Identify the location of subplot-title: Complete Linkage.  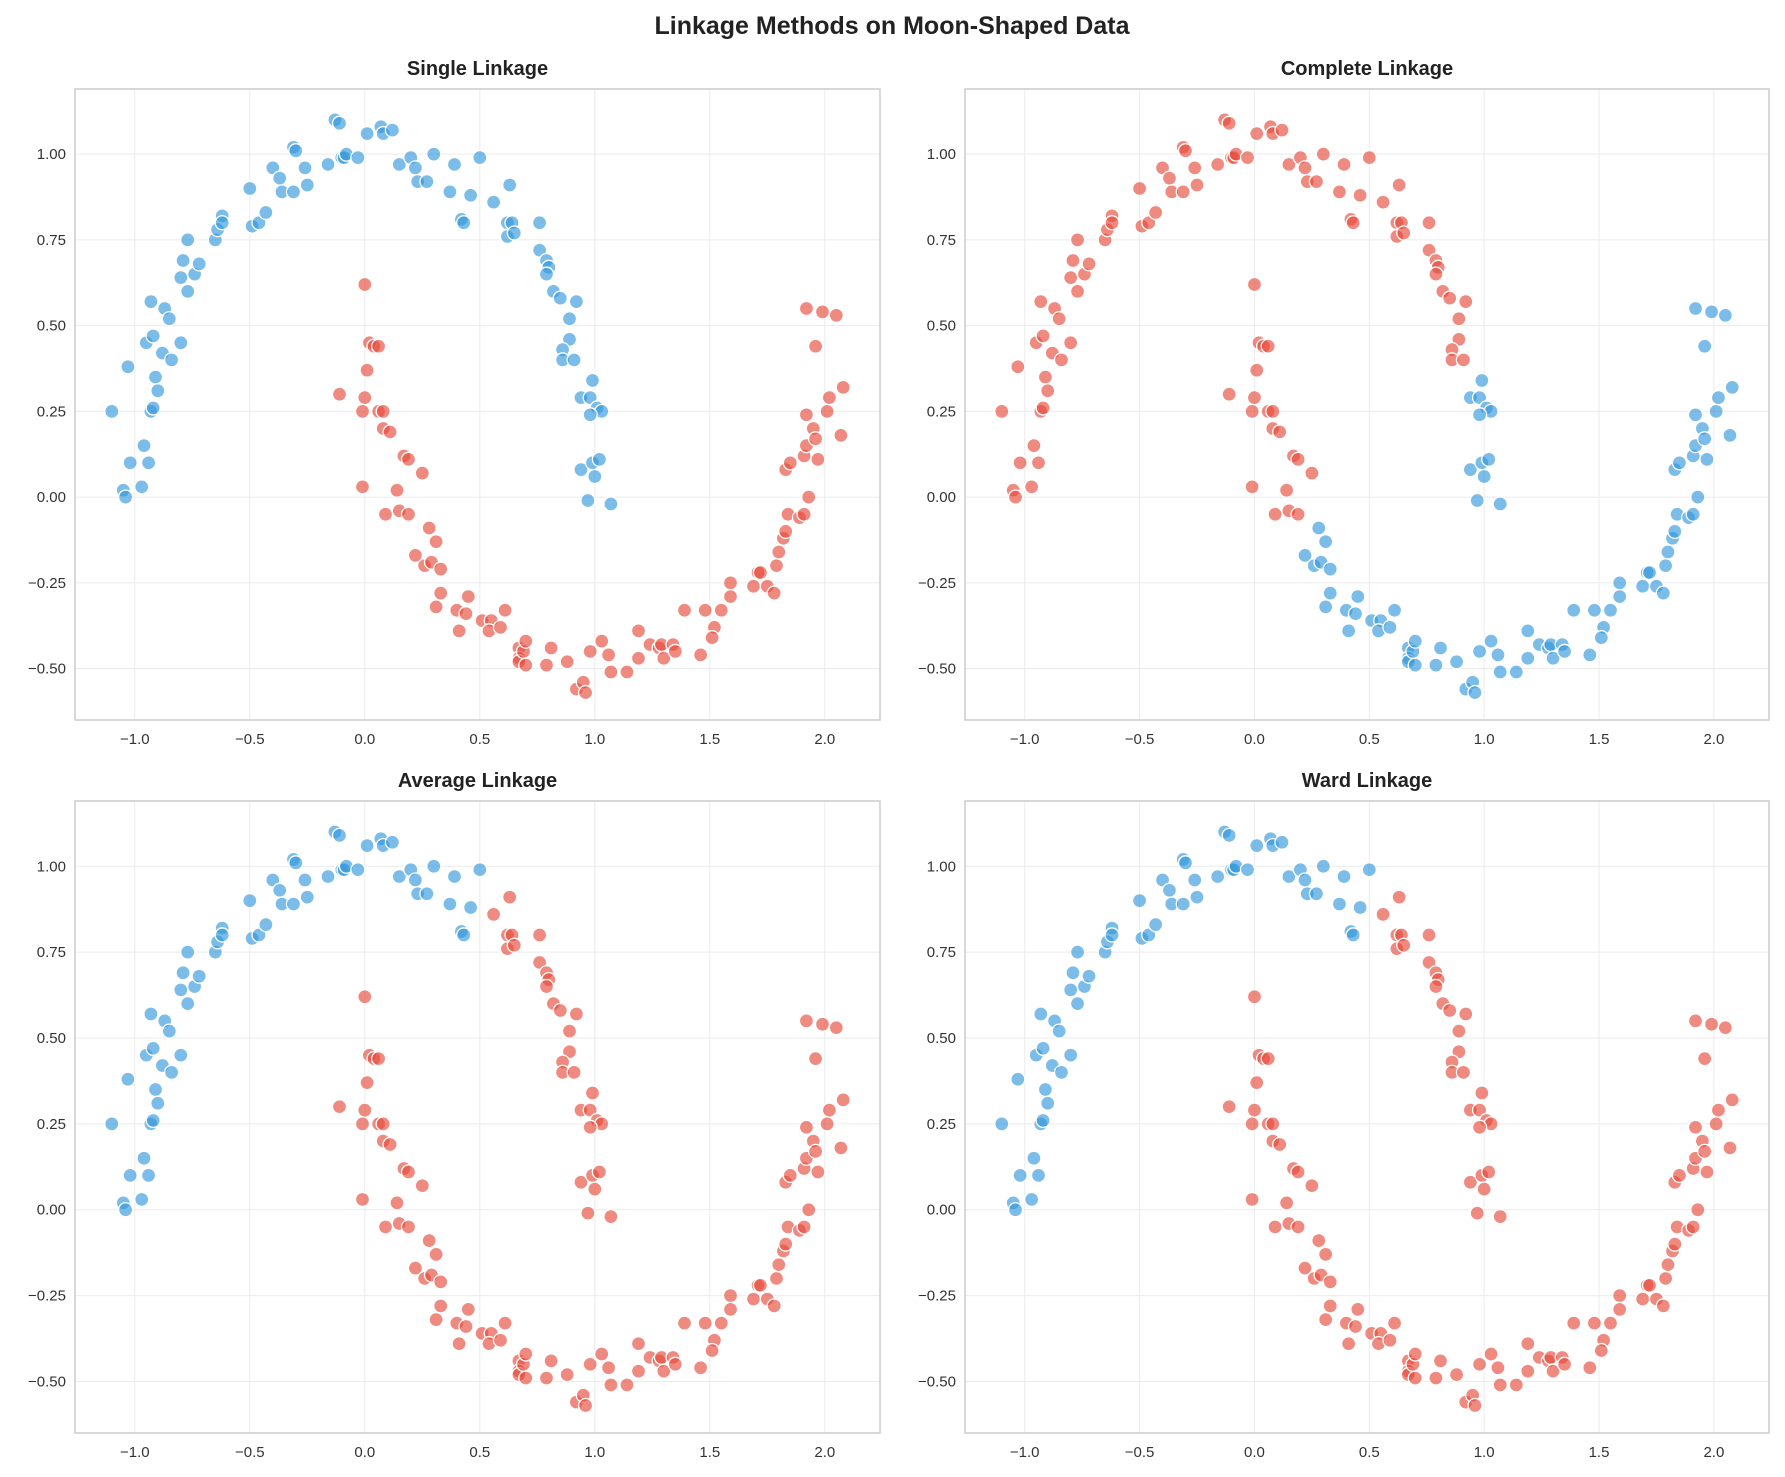
(1367, 69).